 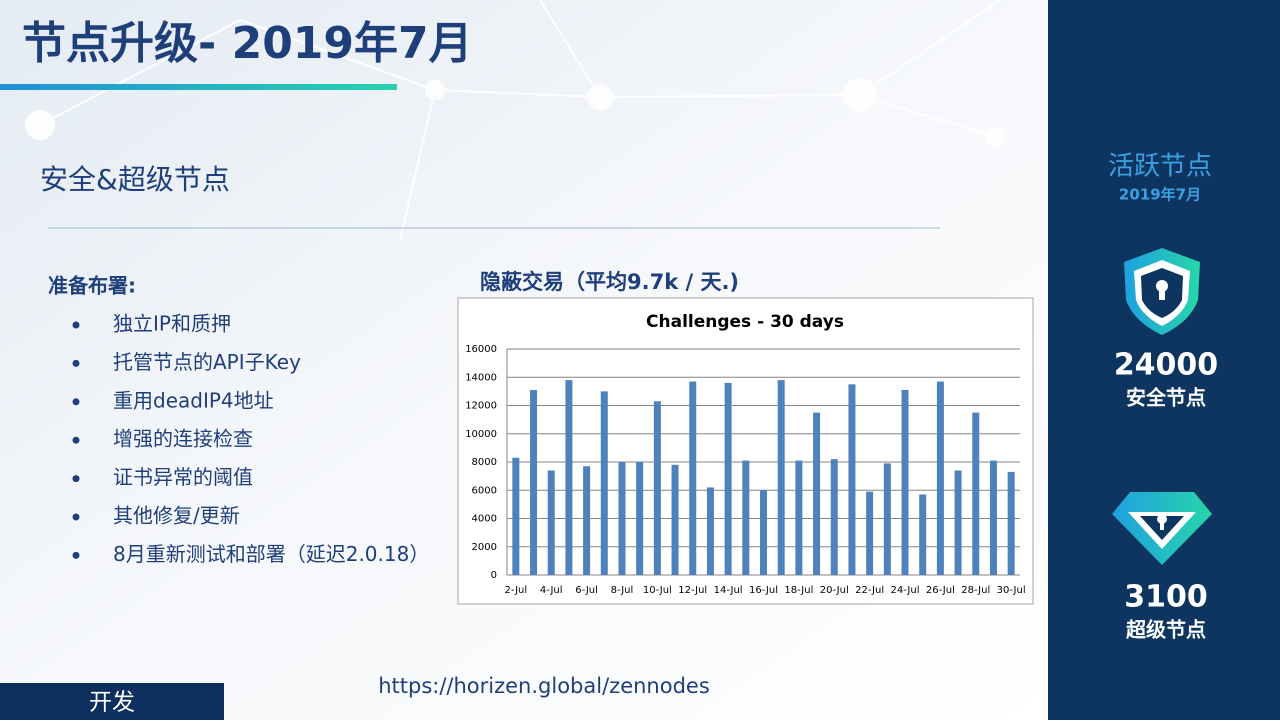 What do you see at coordinates (1160, 167) in the screenshot?
I see `sidebar-heading: 活跃节点` at bounding box center [1160, 167].